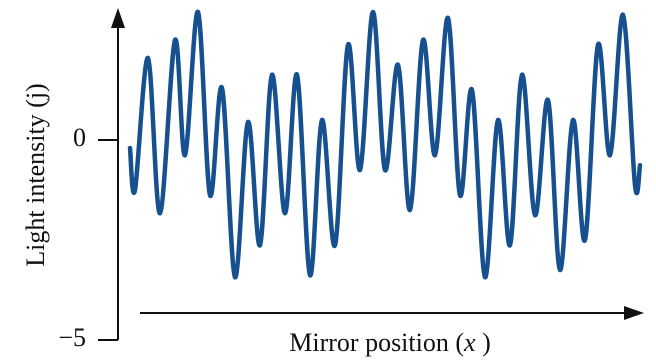 Image resolution: width=656 pixels, height=361 pixels. What do you see at coordinates (118, 18) in the screenshot?
I see `y-arrowhead` at bounding box center [118, 18].